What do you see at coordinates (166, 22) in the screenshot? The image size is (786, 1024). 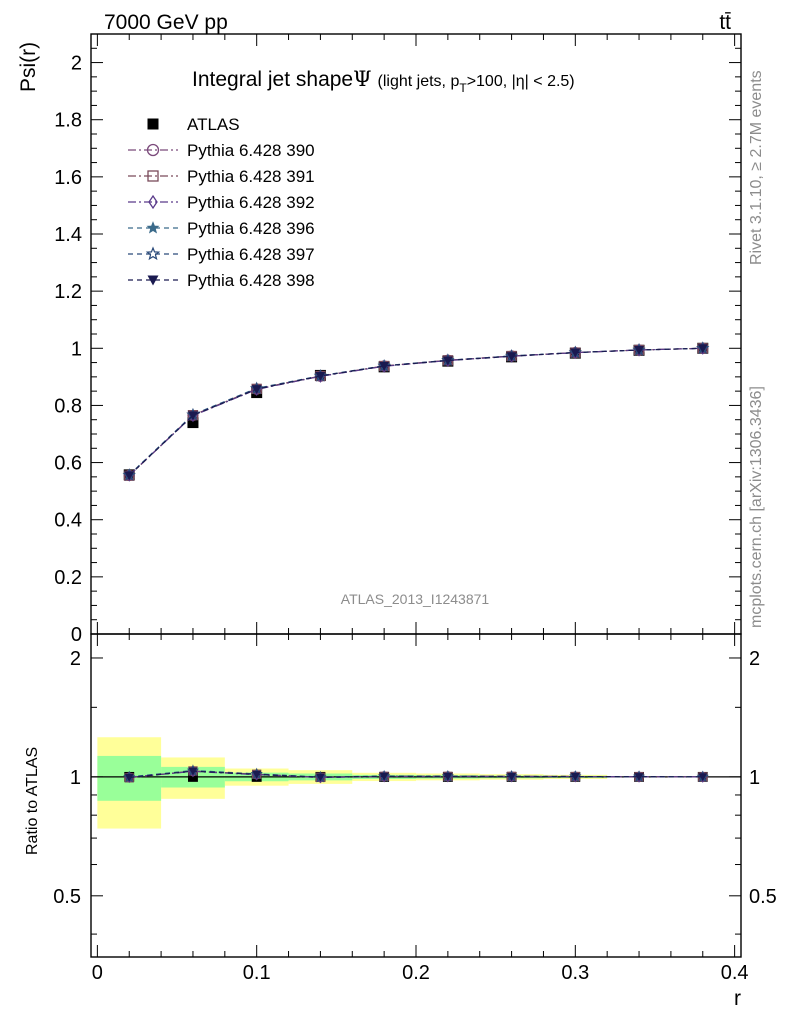 I see `energy-label: 7000 GeV pp` at bounding box center [166, 22].